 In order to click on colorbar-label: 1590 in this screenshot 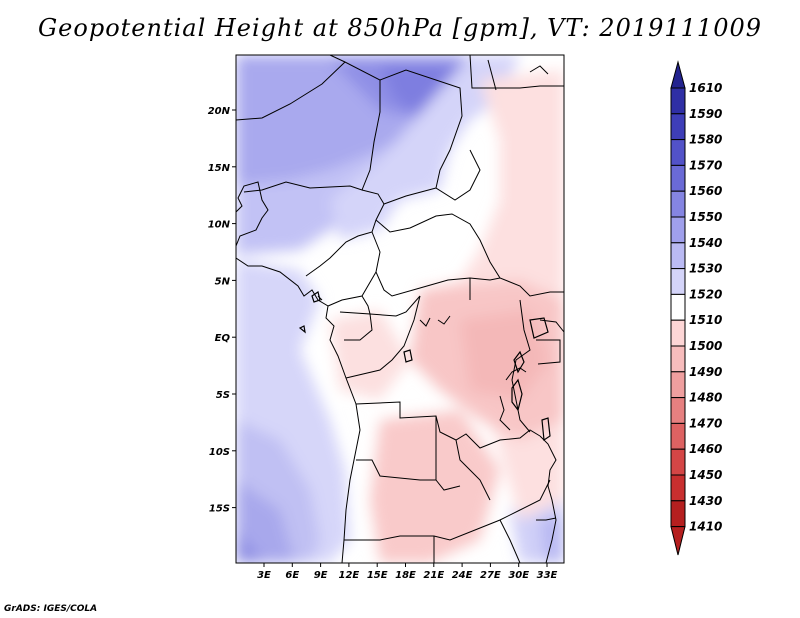, I will do `click(705, 114)`.